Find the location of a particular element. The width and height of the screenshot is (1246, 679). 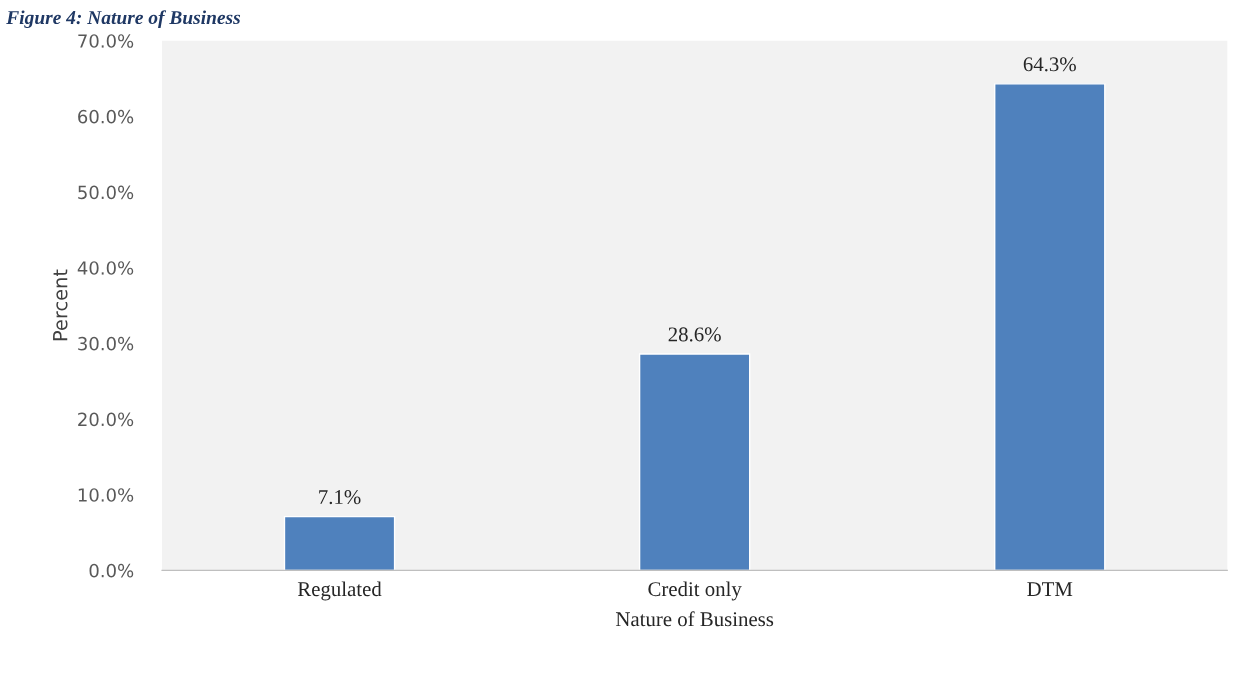

y-tick-label: 20.0% is located at coordinates (106, 419).